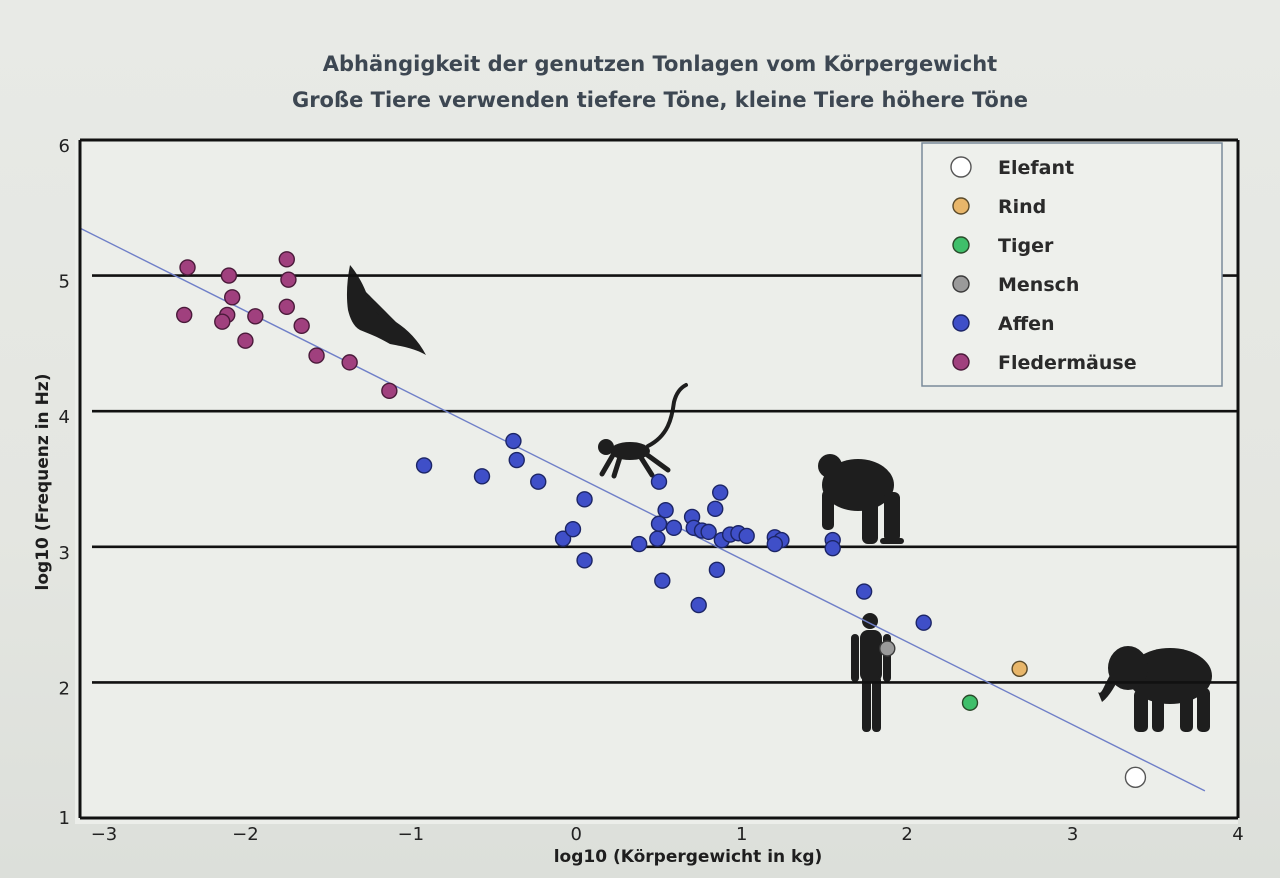 Image resolution: width=1280 pixels, height=878 pixels. I want to click on bat-silhouette-icon, so click(386, 310).